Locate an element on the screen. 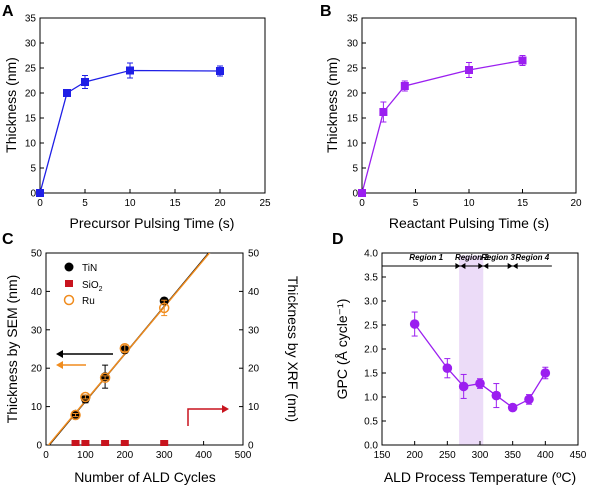  c-y2tick-label: 40 is located at coordinates (254, 292).